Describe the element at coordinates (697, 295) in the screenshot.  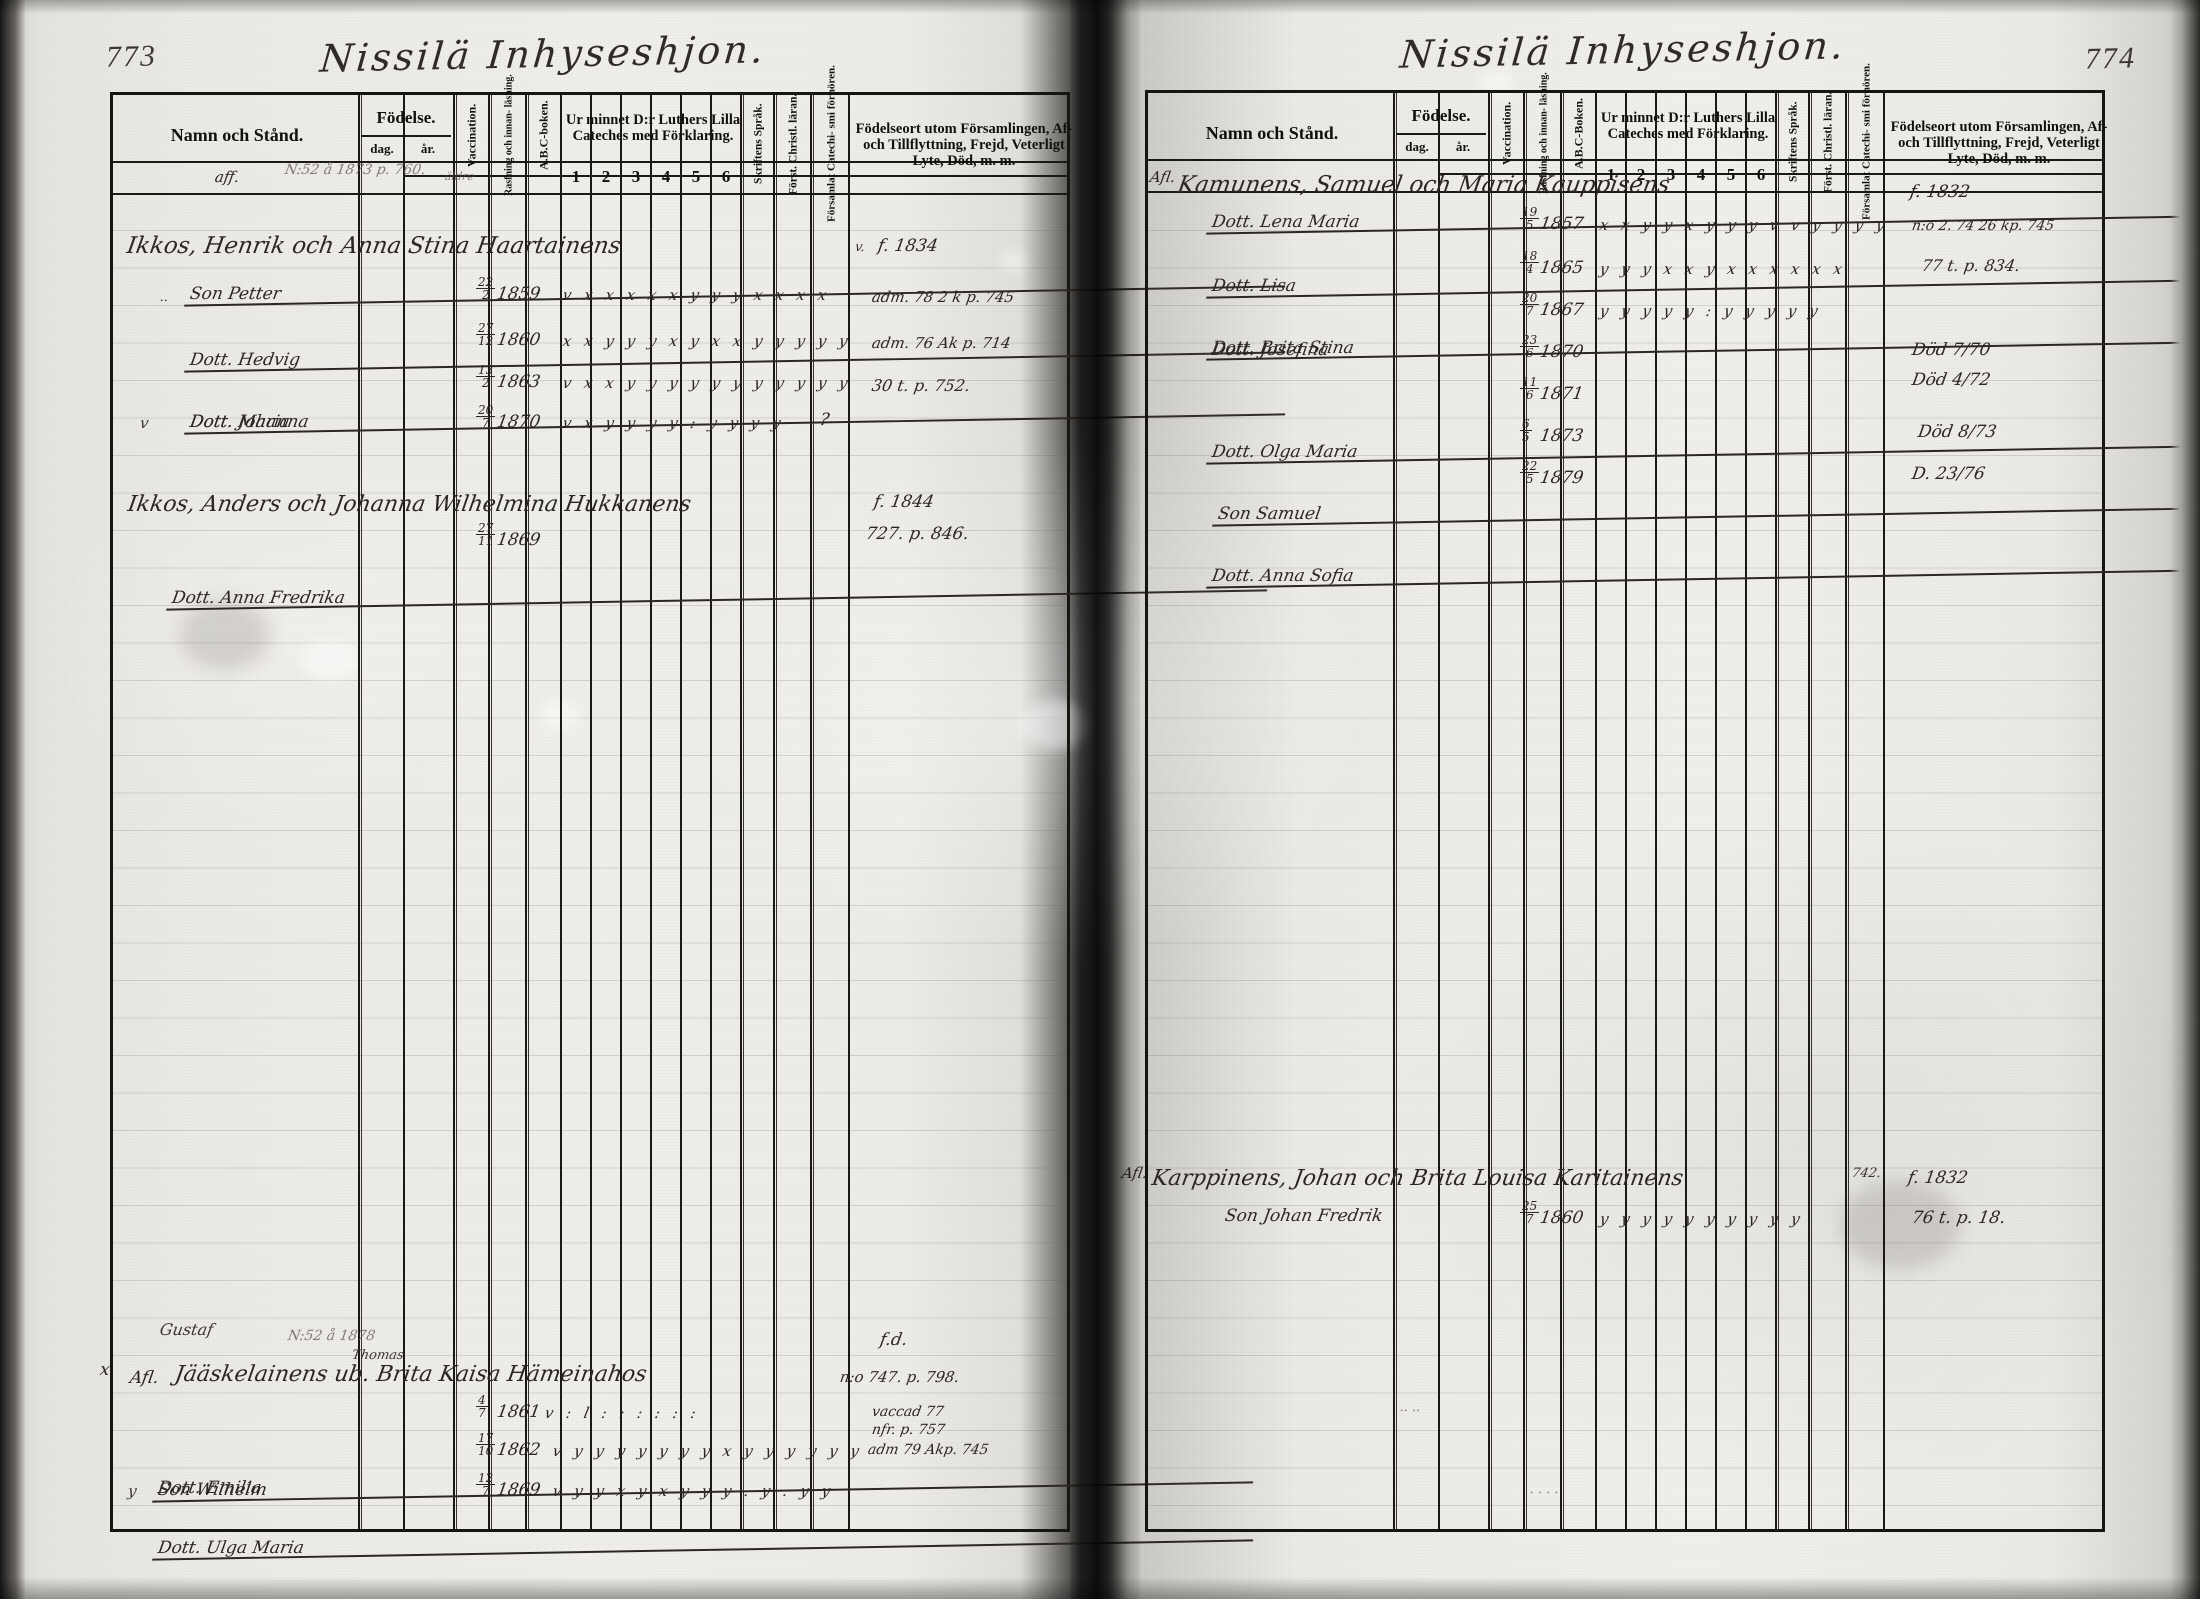
I see `skill-marks: v x x x x x y y y x x x x` at that location.